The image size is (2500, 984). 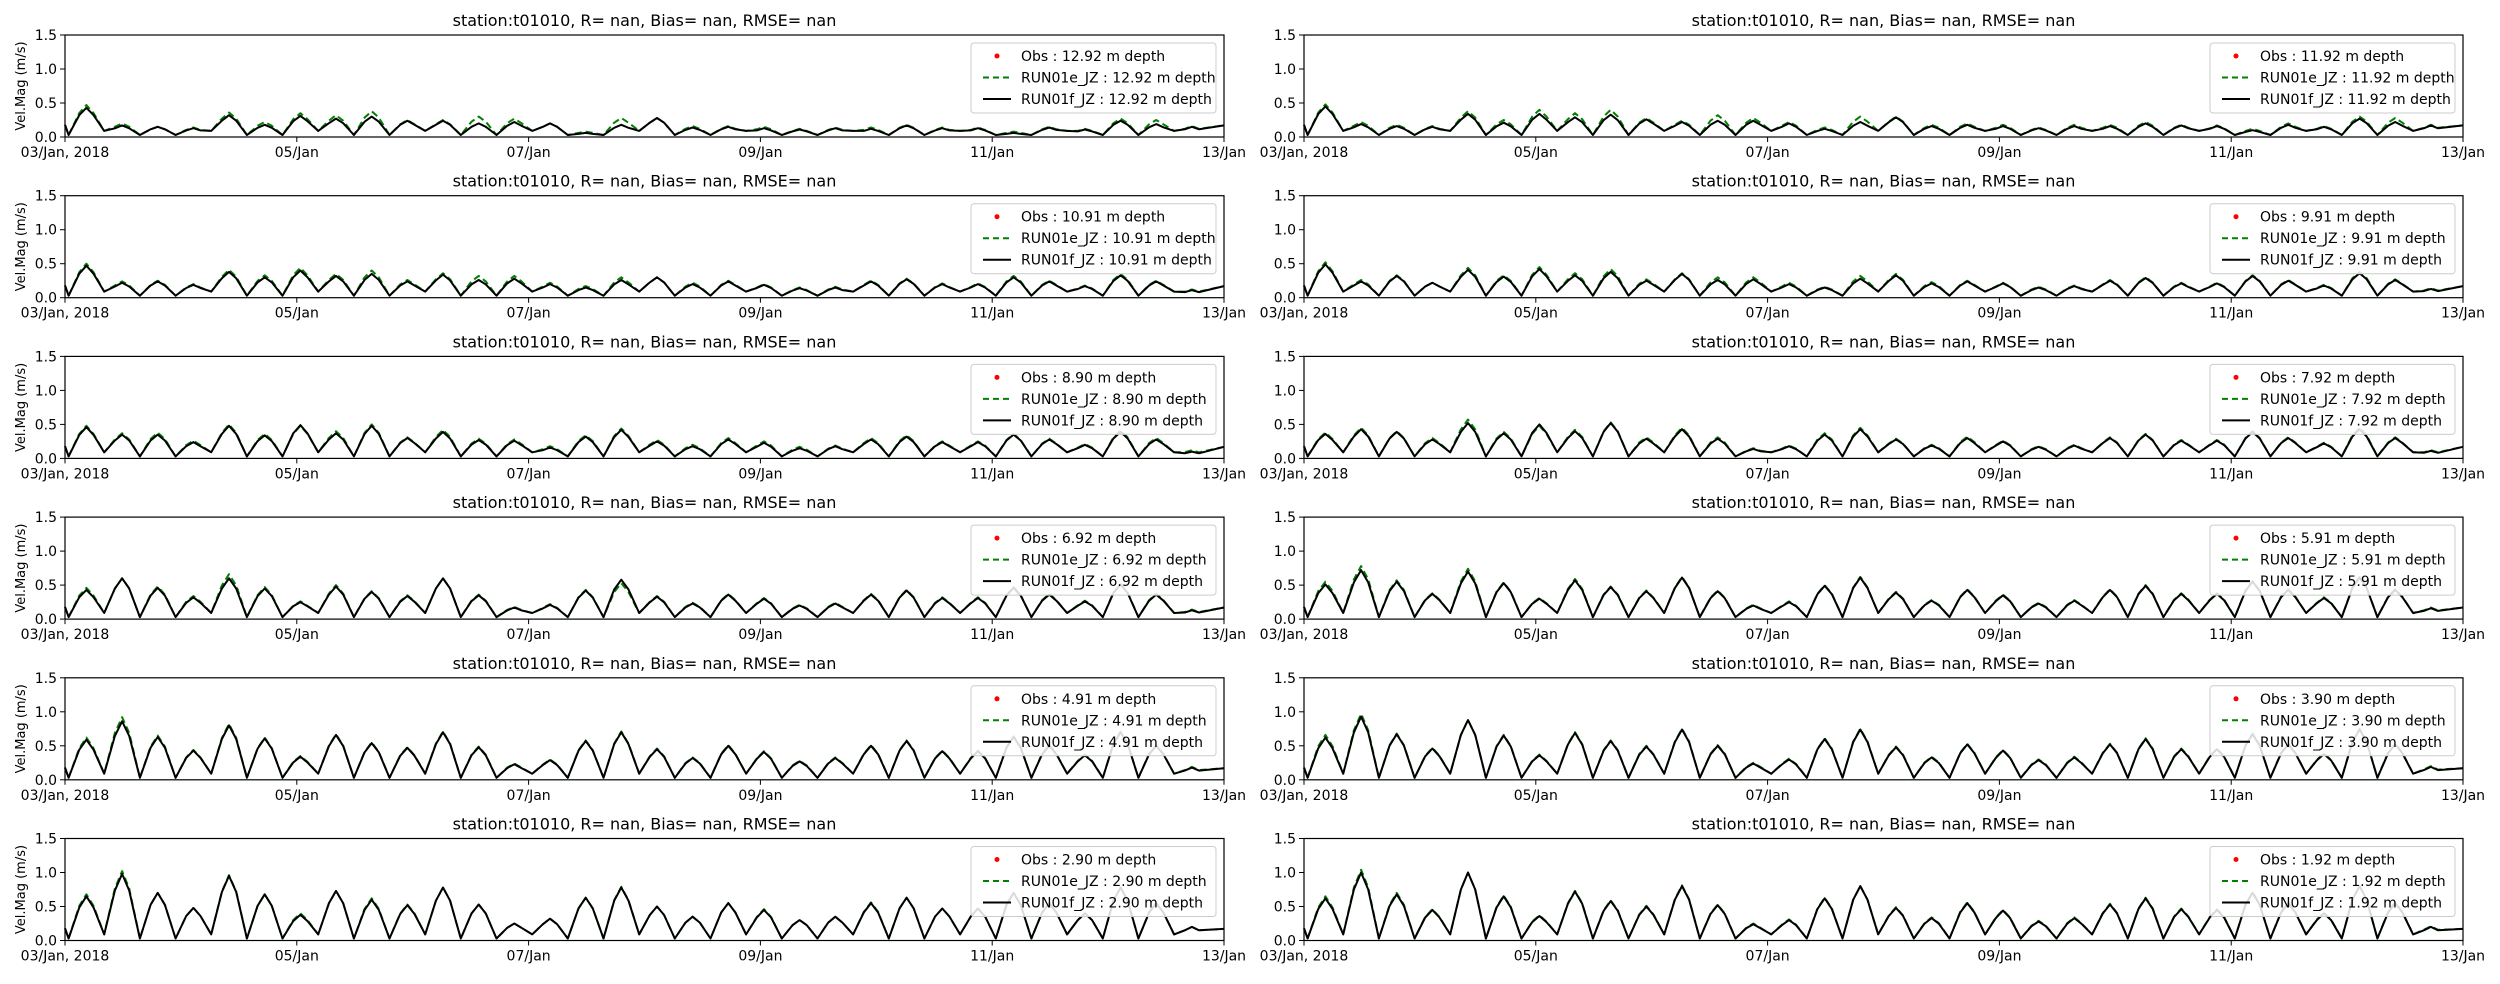 I want to click on legend-entry: Obs : 12.92 m depth, so click(x=1093, y=57).